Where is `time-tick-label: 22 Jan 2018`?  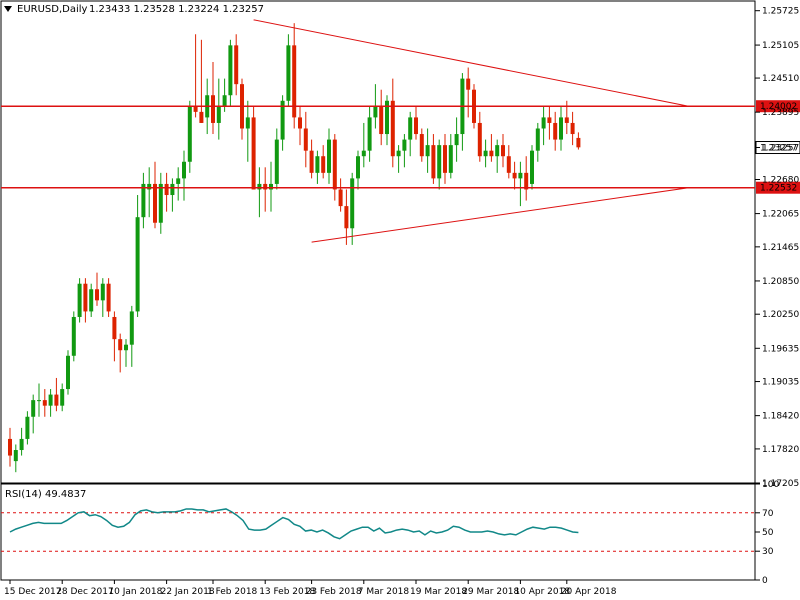 time-tick-label: 22 Jan 2018 is located at coordinates (188, 592).